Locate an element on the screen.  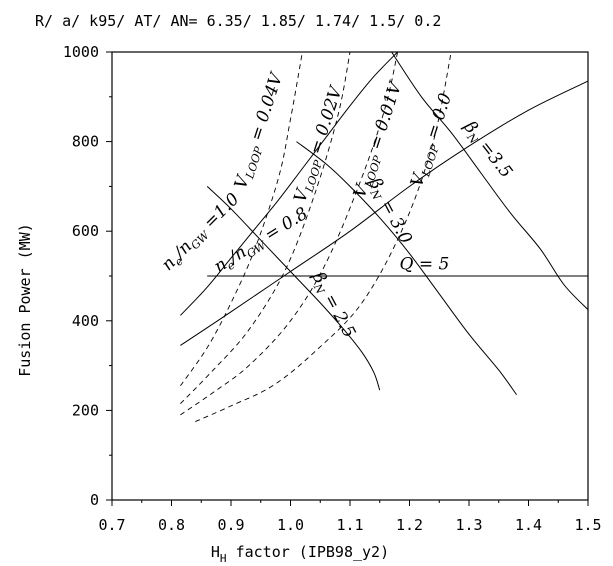
label-part: Q is located at coordinates (406, 264).